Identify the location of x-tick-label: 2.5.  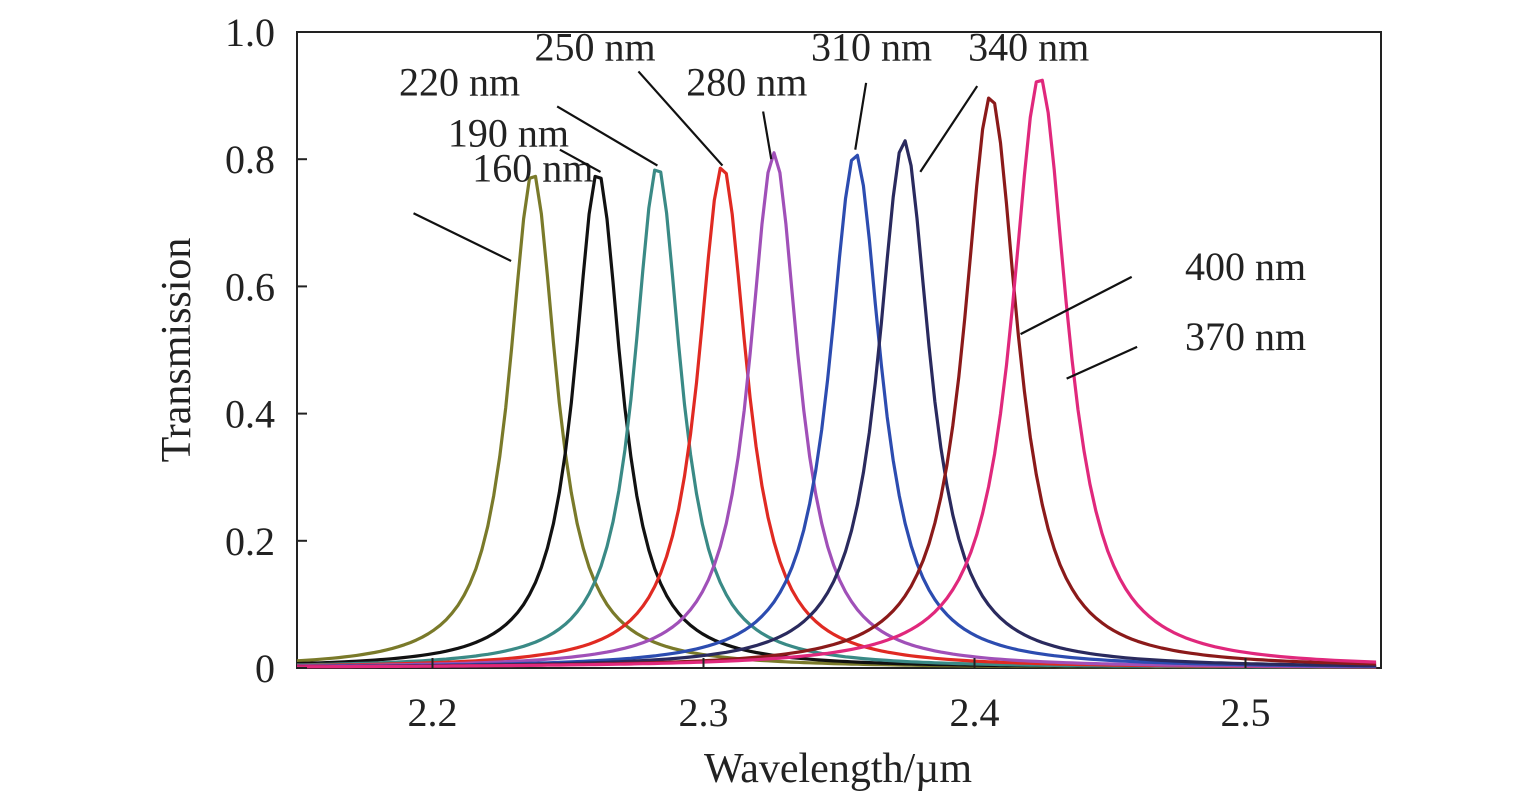
(1246, 712).